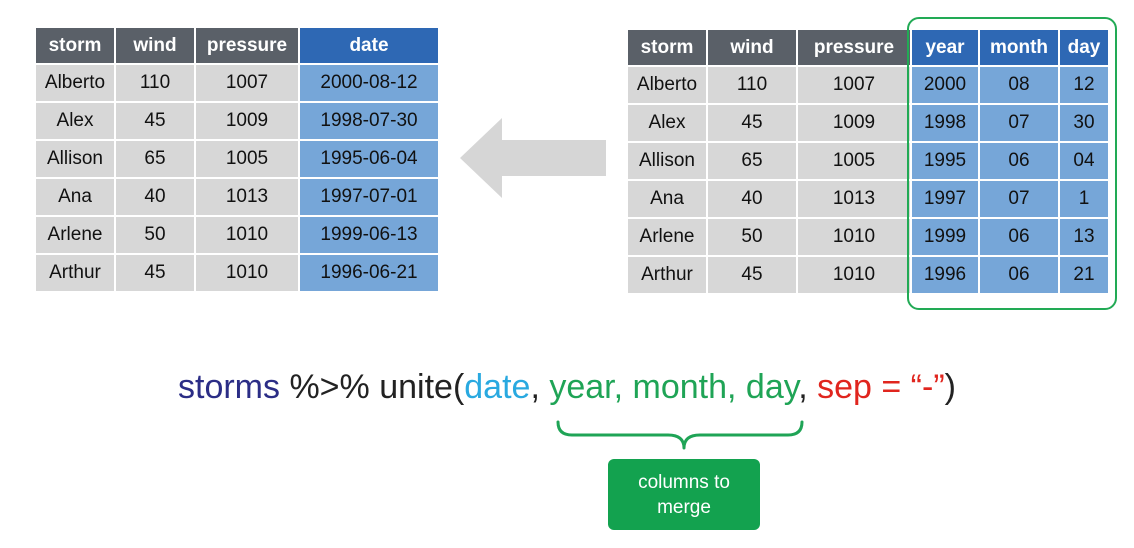  What do you see at coordinates (881, 387) in the screenshot?
I see `code-separator: sep = “-”` at bounding box center [881, 387].